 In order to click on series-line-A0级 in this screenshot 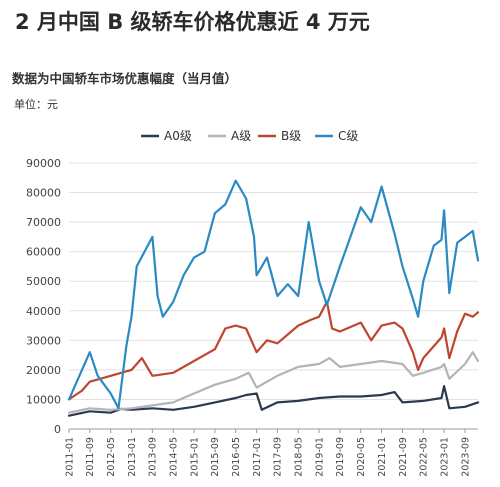, I will do `click(273, 401)`.